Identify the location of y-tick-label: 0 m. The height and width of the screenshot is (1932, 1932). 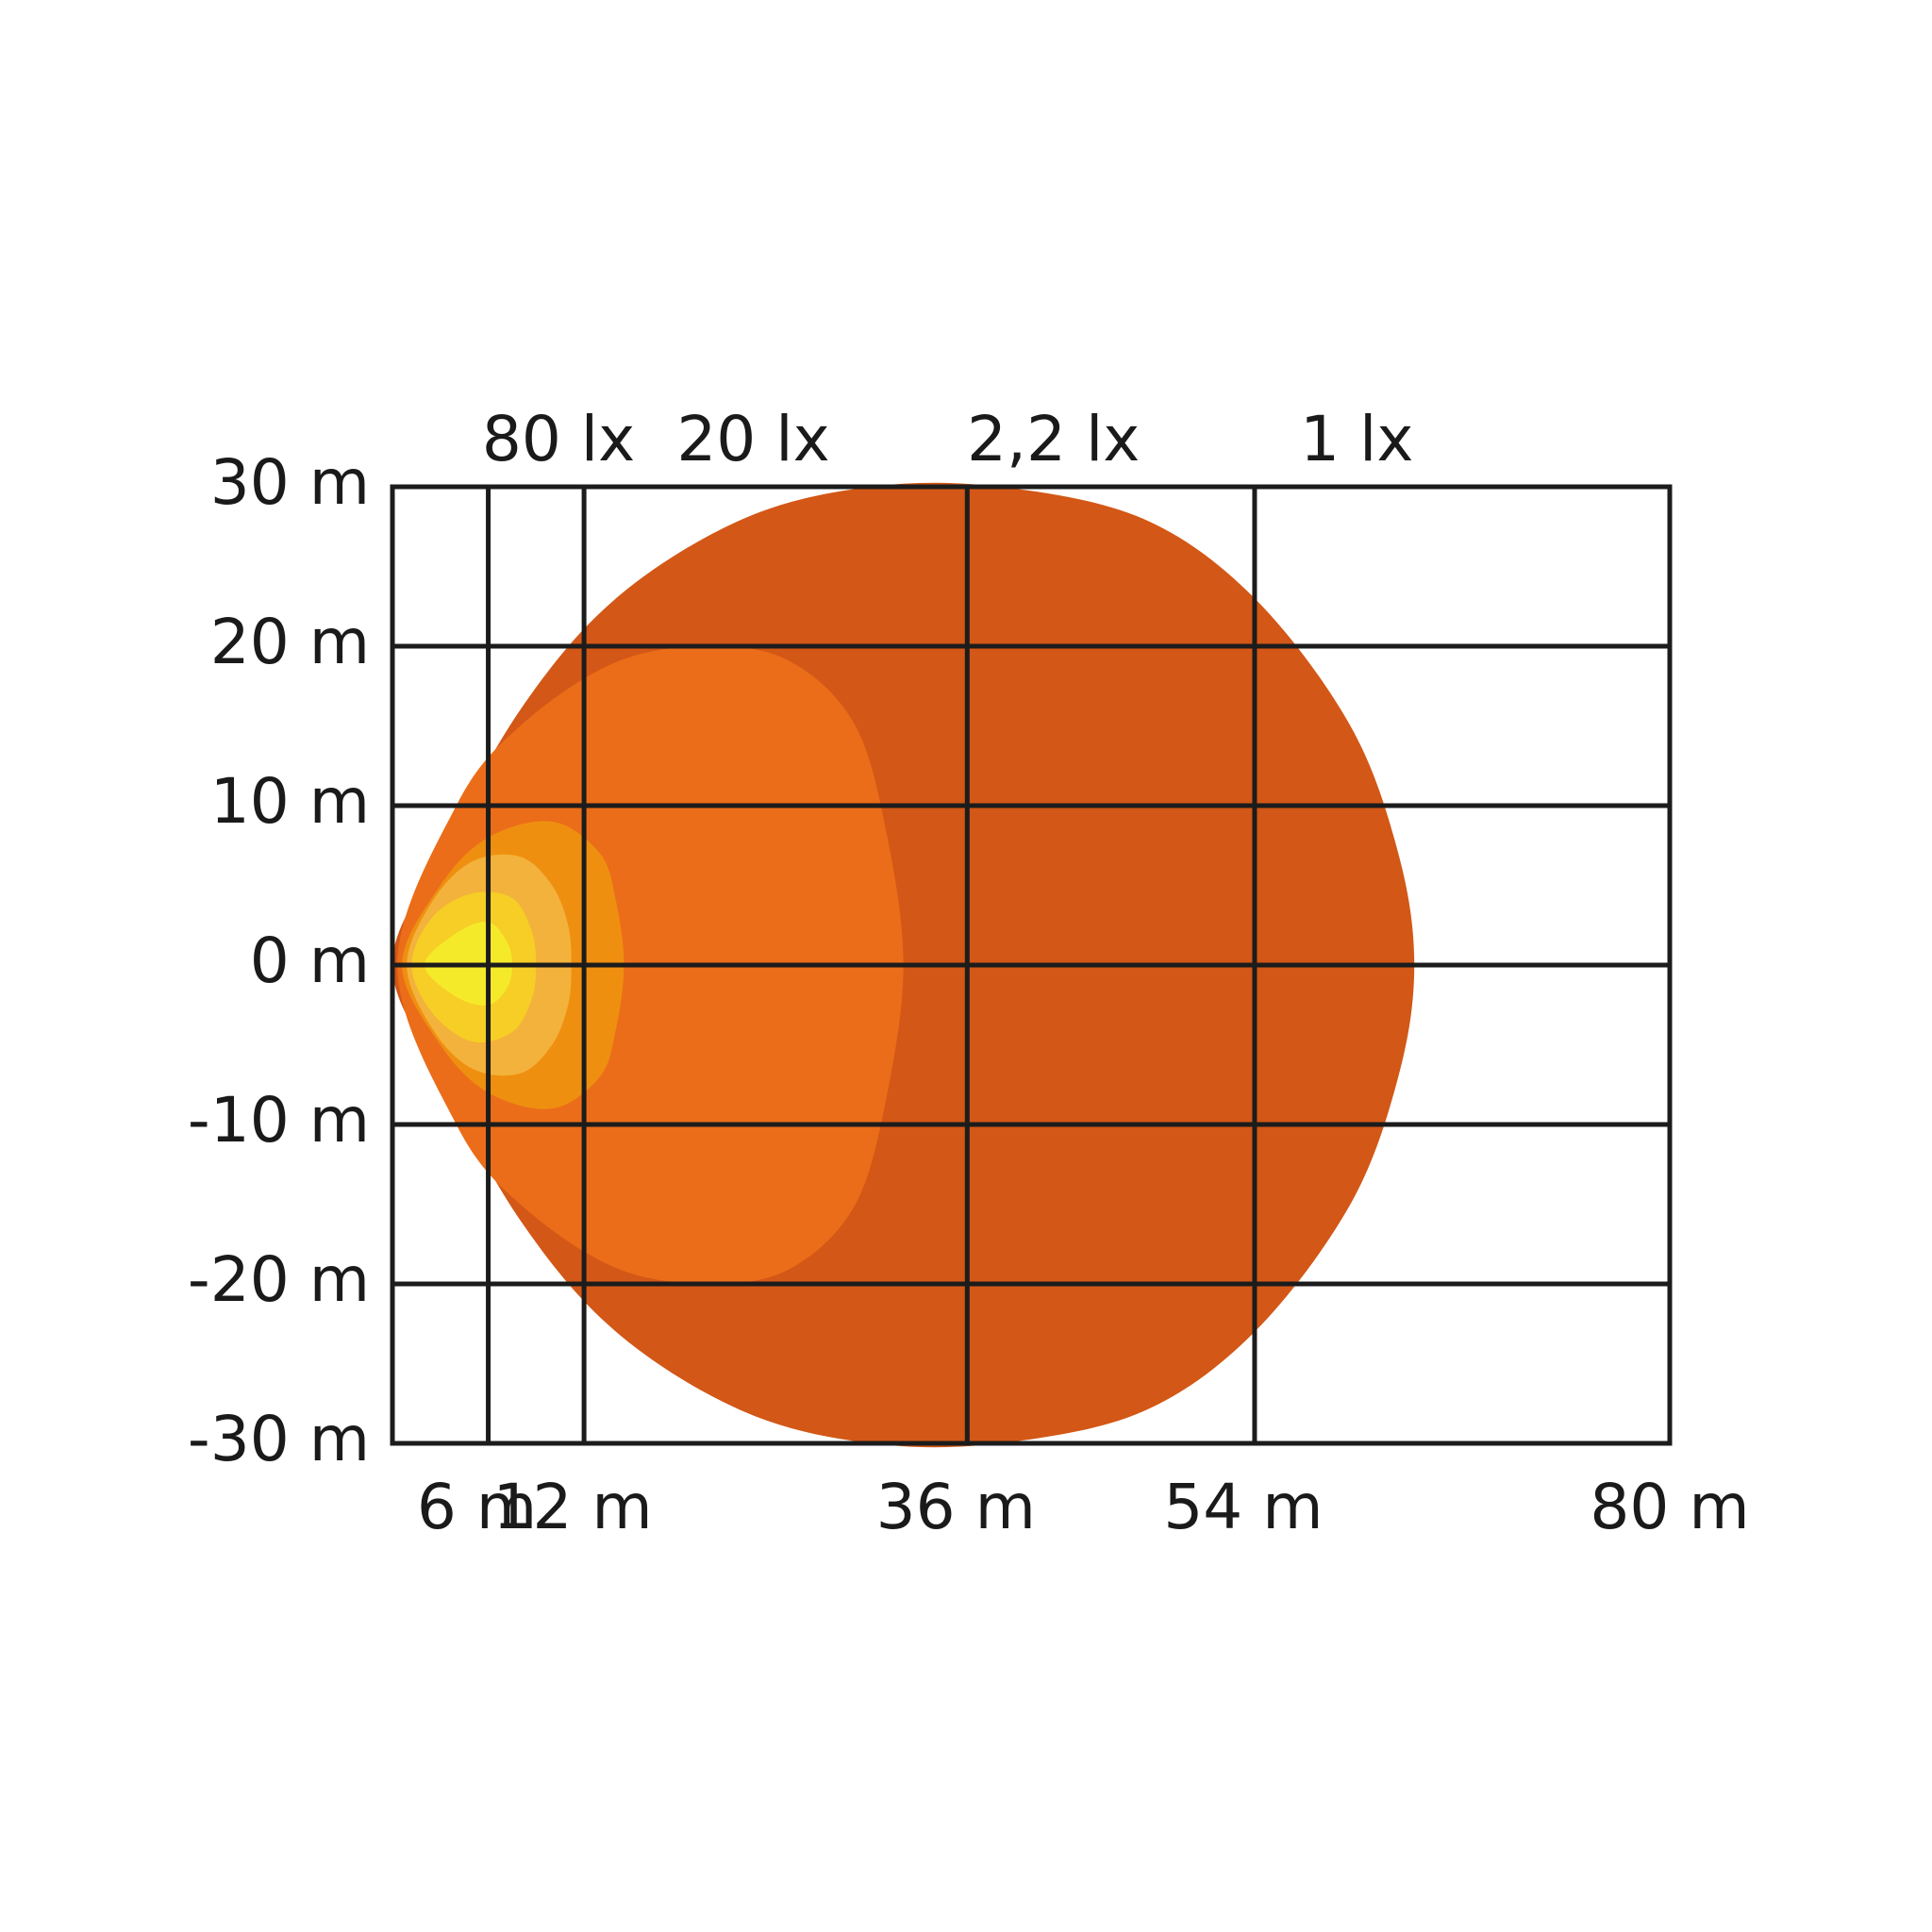
(310, 960).